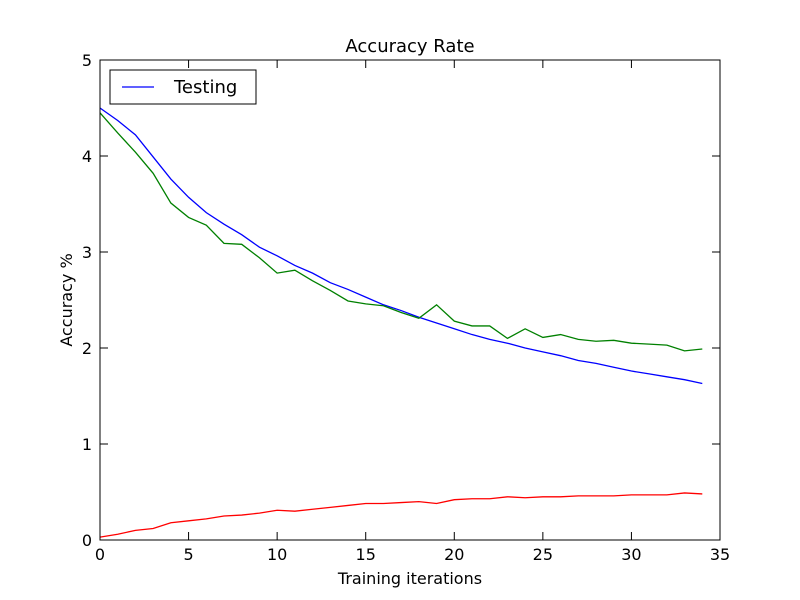 The width and height of the screenshot is (800, 600). What do you see at coordinates (87, 540) in the screenshot?
I see `y-tick-label: 0` at bounding box center [87, 540].